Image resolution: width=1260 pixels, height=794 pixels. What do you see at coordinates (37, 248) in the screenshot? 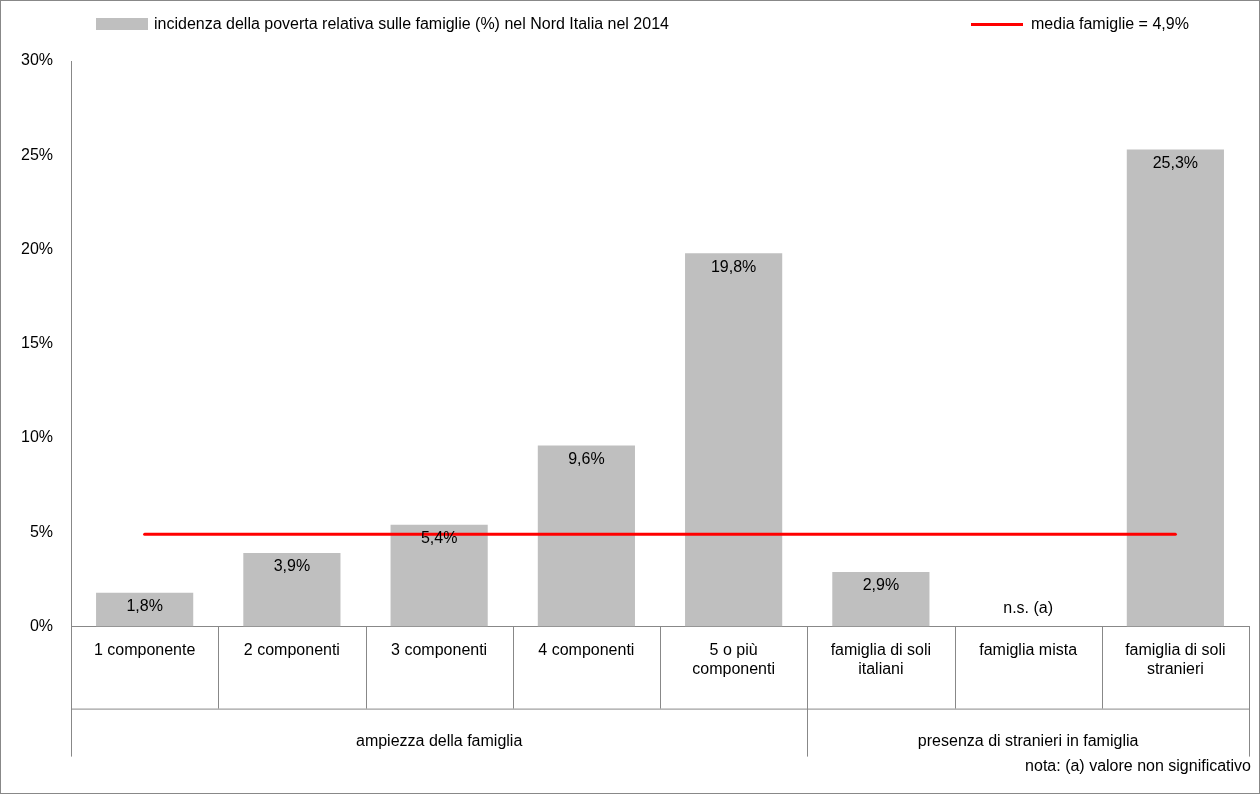
I see `y-tick-label: 20%` at bounding box center [37, 248].